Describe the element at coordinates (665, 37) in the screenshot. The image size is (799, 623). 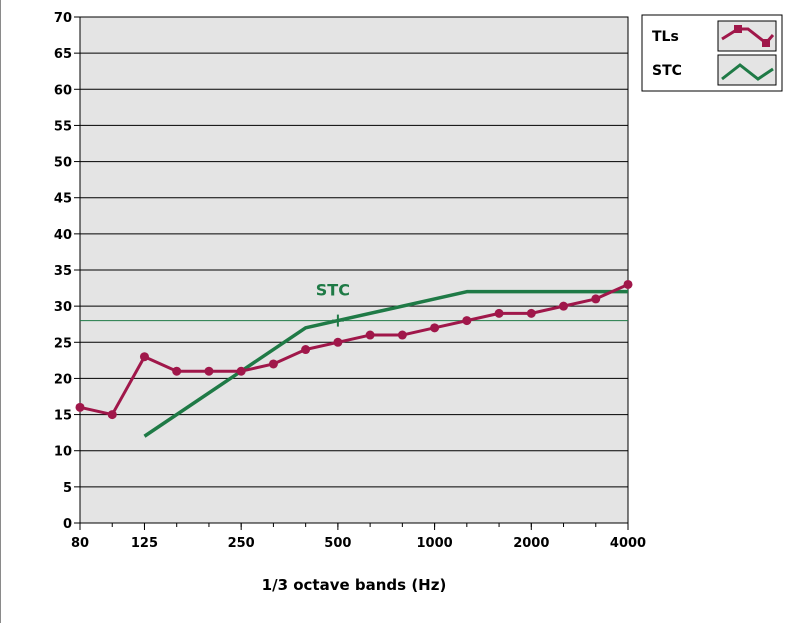
I see `legend-label: TLs` at that location.